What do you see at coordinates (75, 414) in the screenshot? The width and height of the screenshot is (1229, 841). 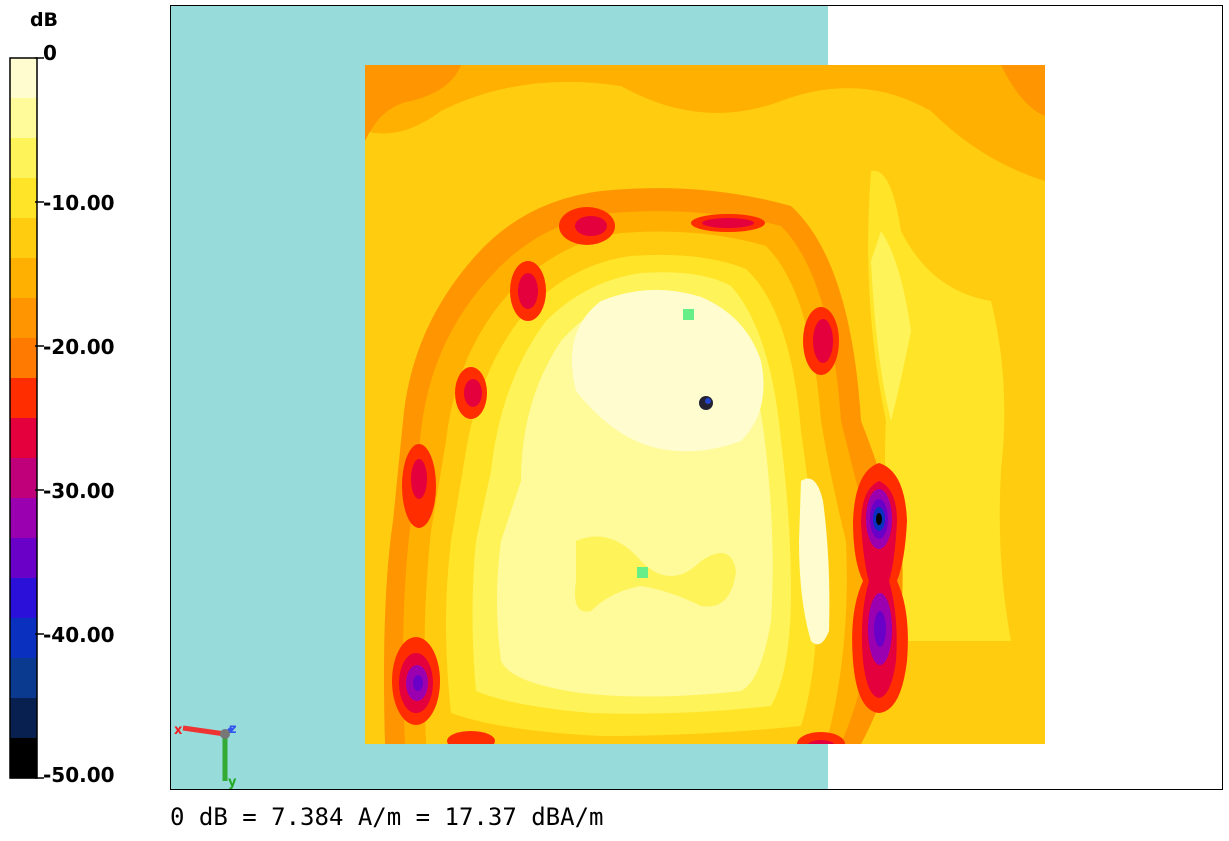 I see `colorbar-ticks: 0 -10.00 -20.00 -30.00 -40.00 -50.00` at bounding box center [75, 414].